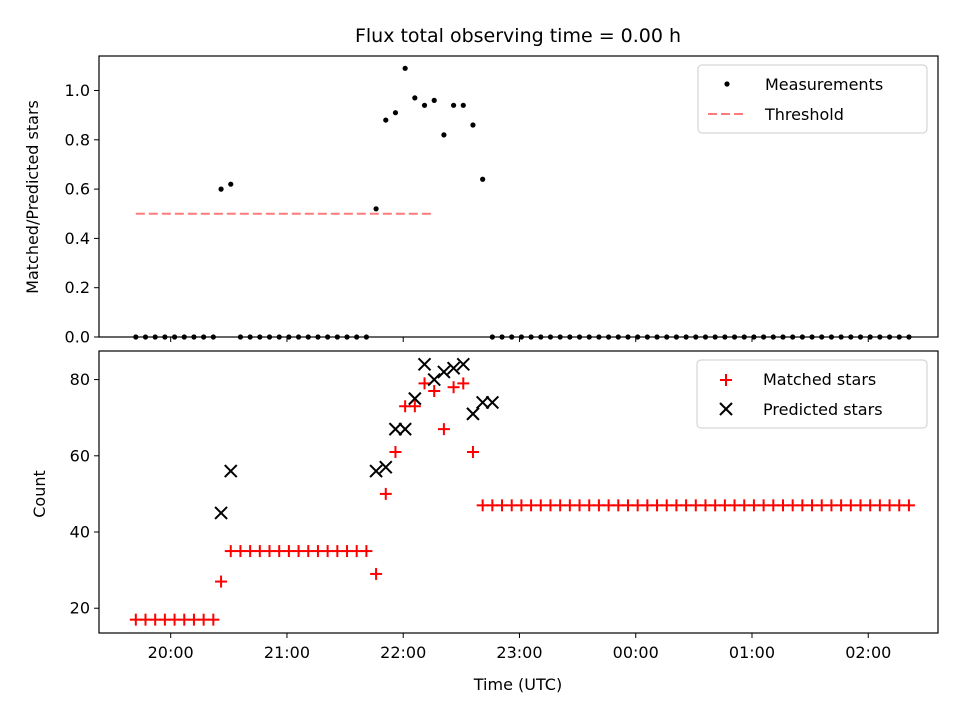 The width and height of the screenshot is (960, 720). Describe the element at coordinates (804, 114) in the screenshot. I see `legend-threshold-label: Threshold` at that location.